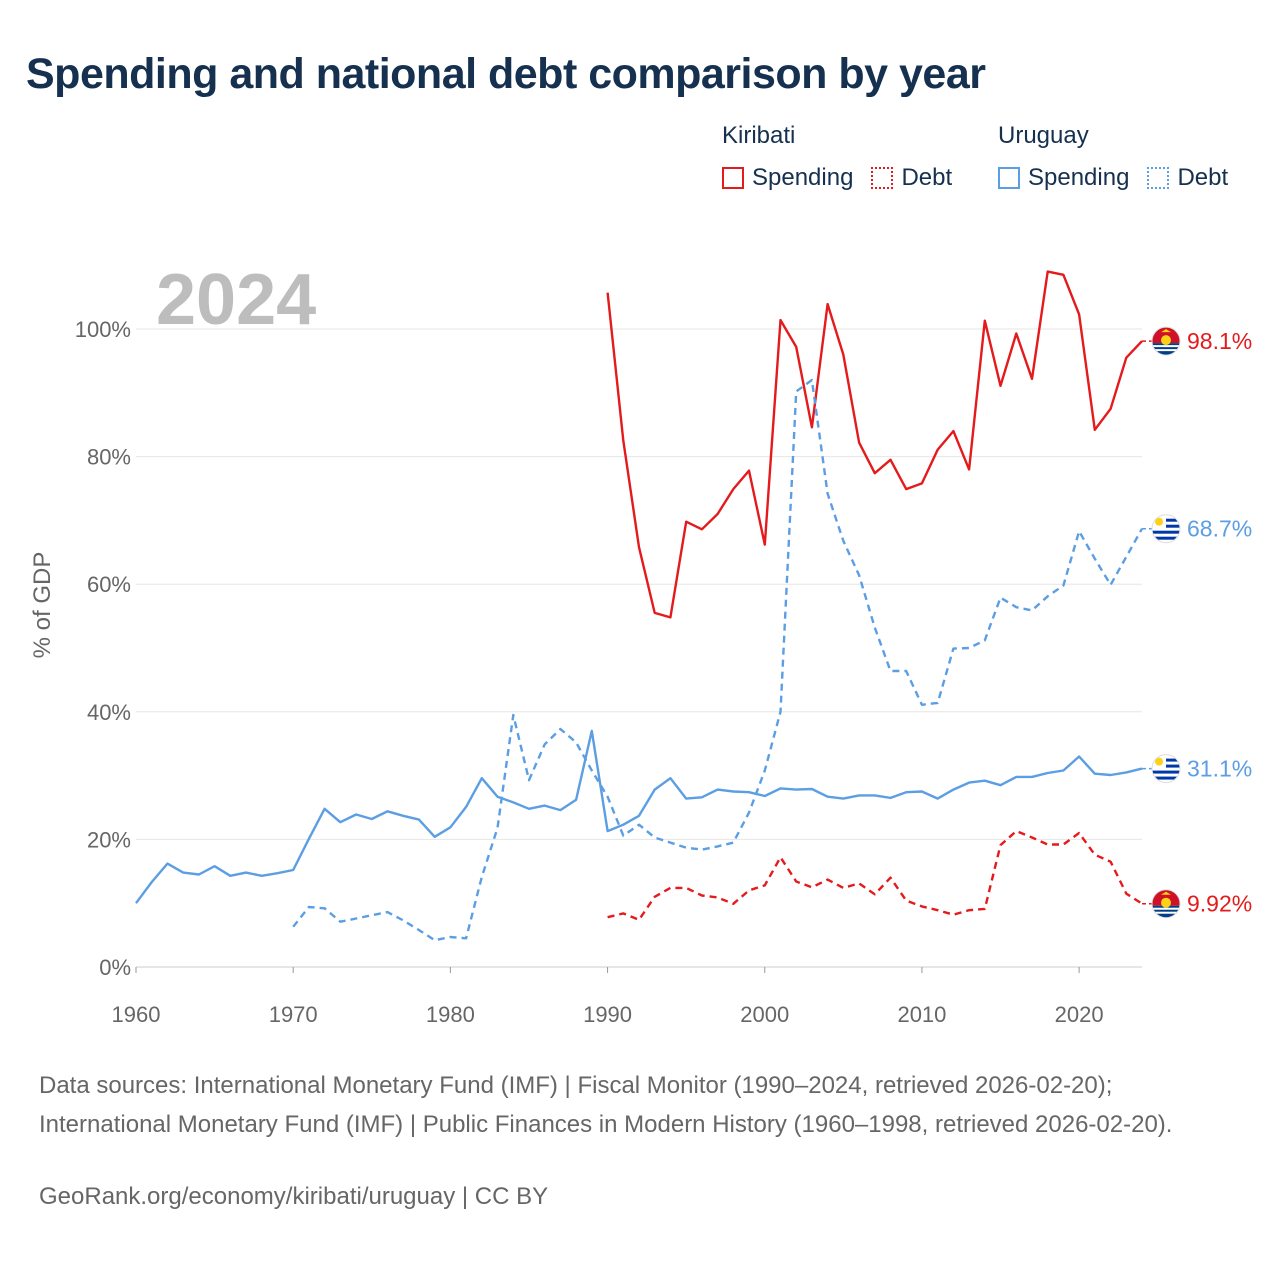  I want to click on legend-kiribati: Kiribati Spending Debt, so click(846, 157).